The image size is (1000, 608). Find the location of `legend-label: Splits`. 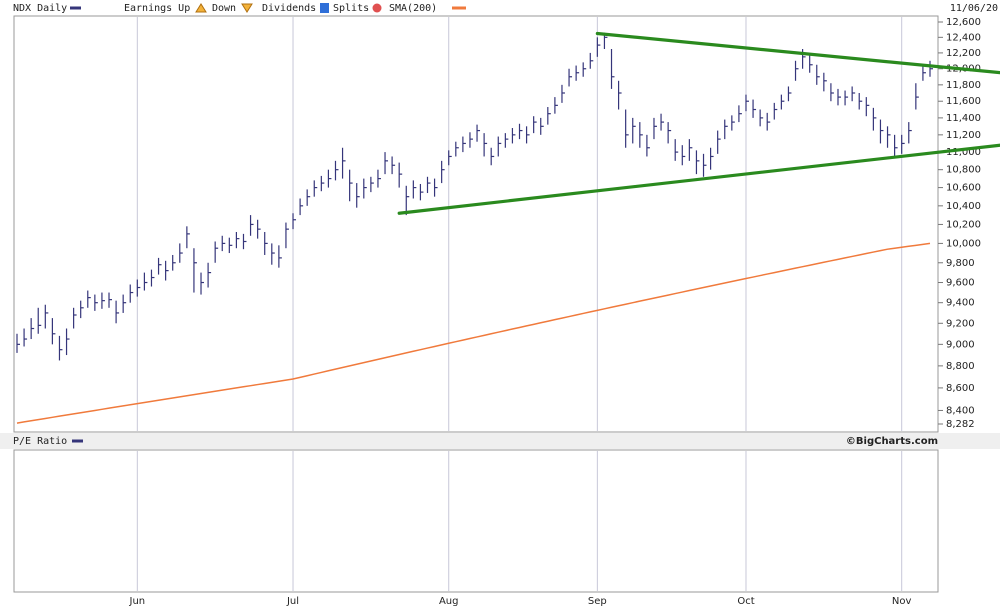

legend-label: Splits is located at coordinates (351, 8).